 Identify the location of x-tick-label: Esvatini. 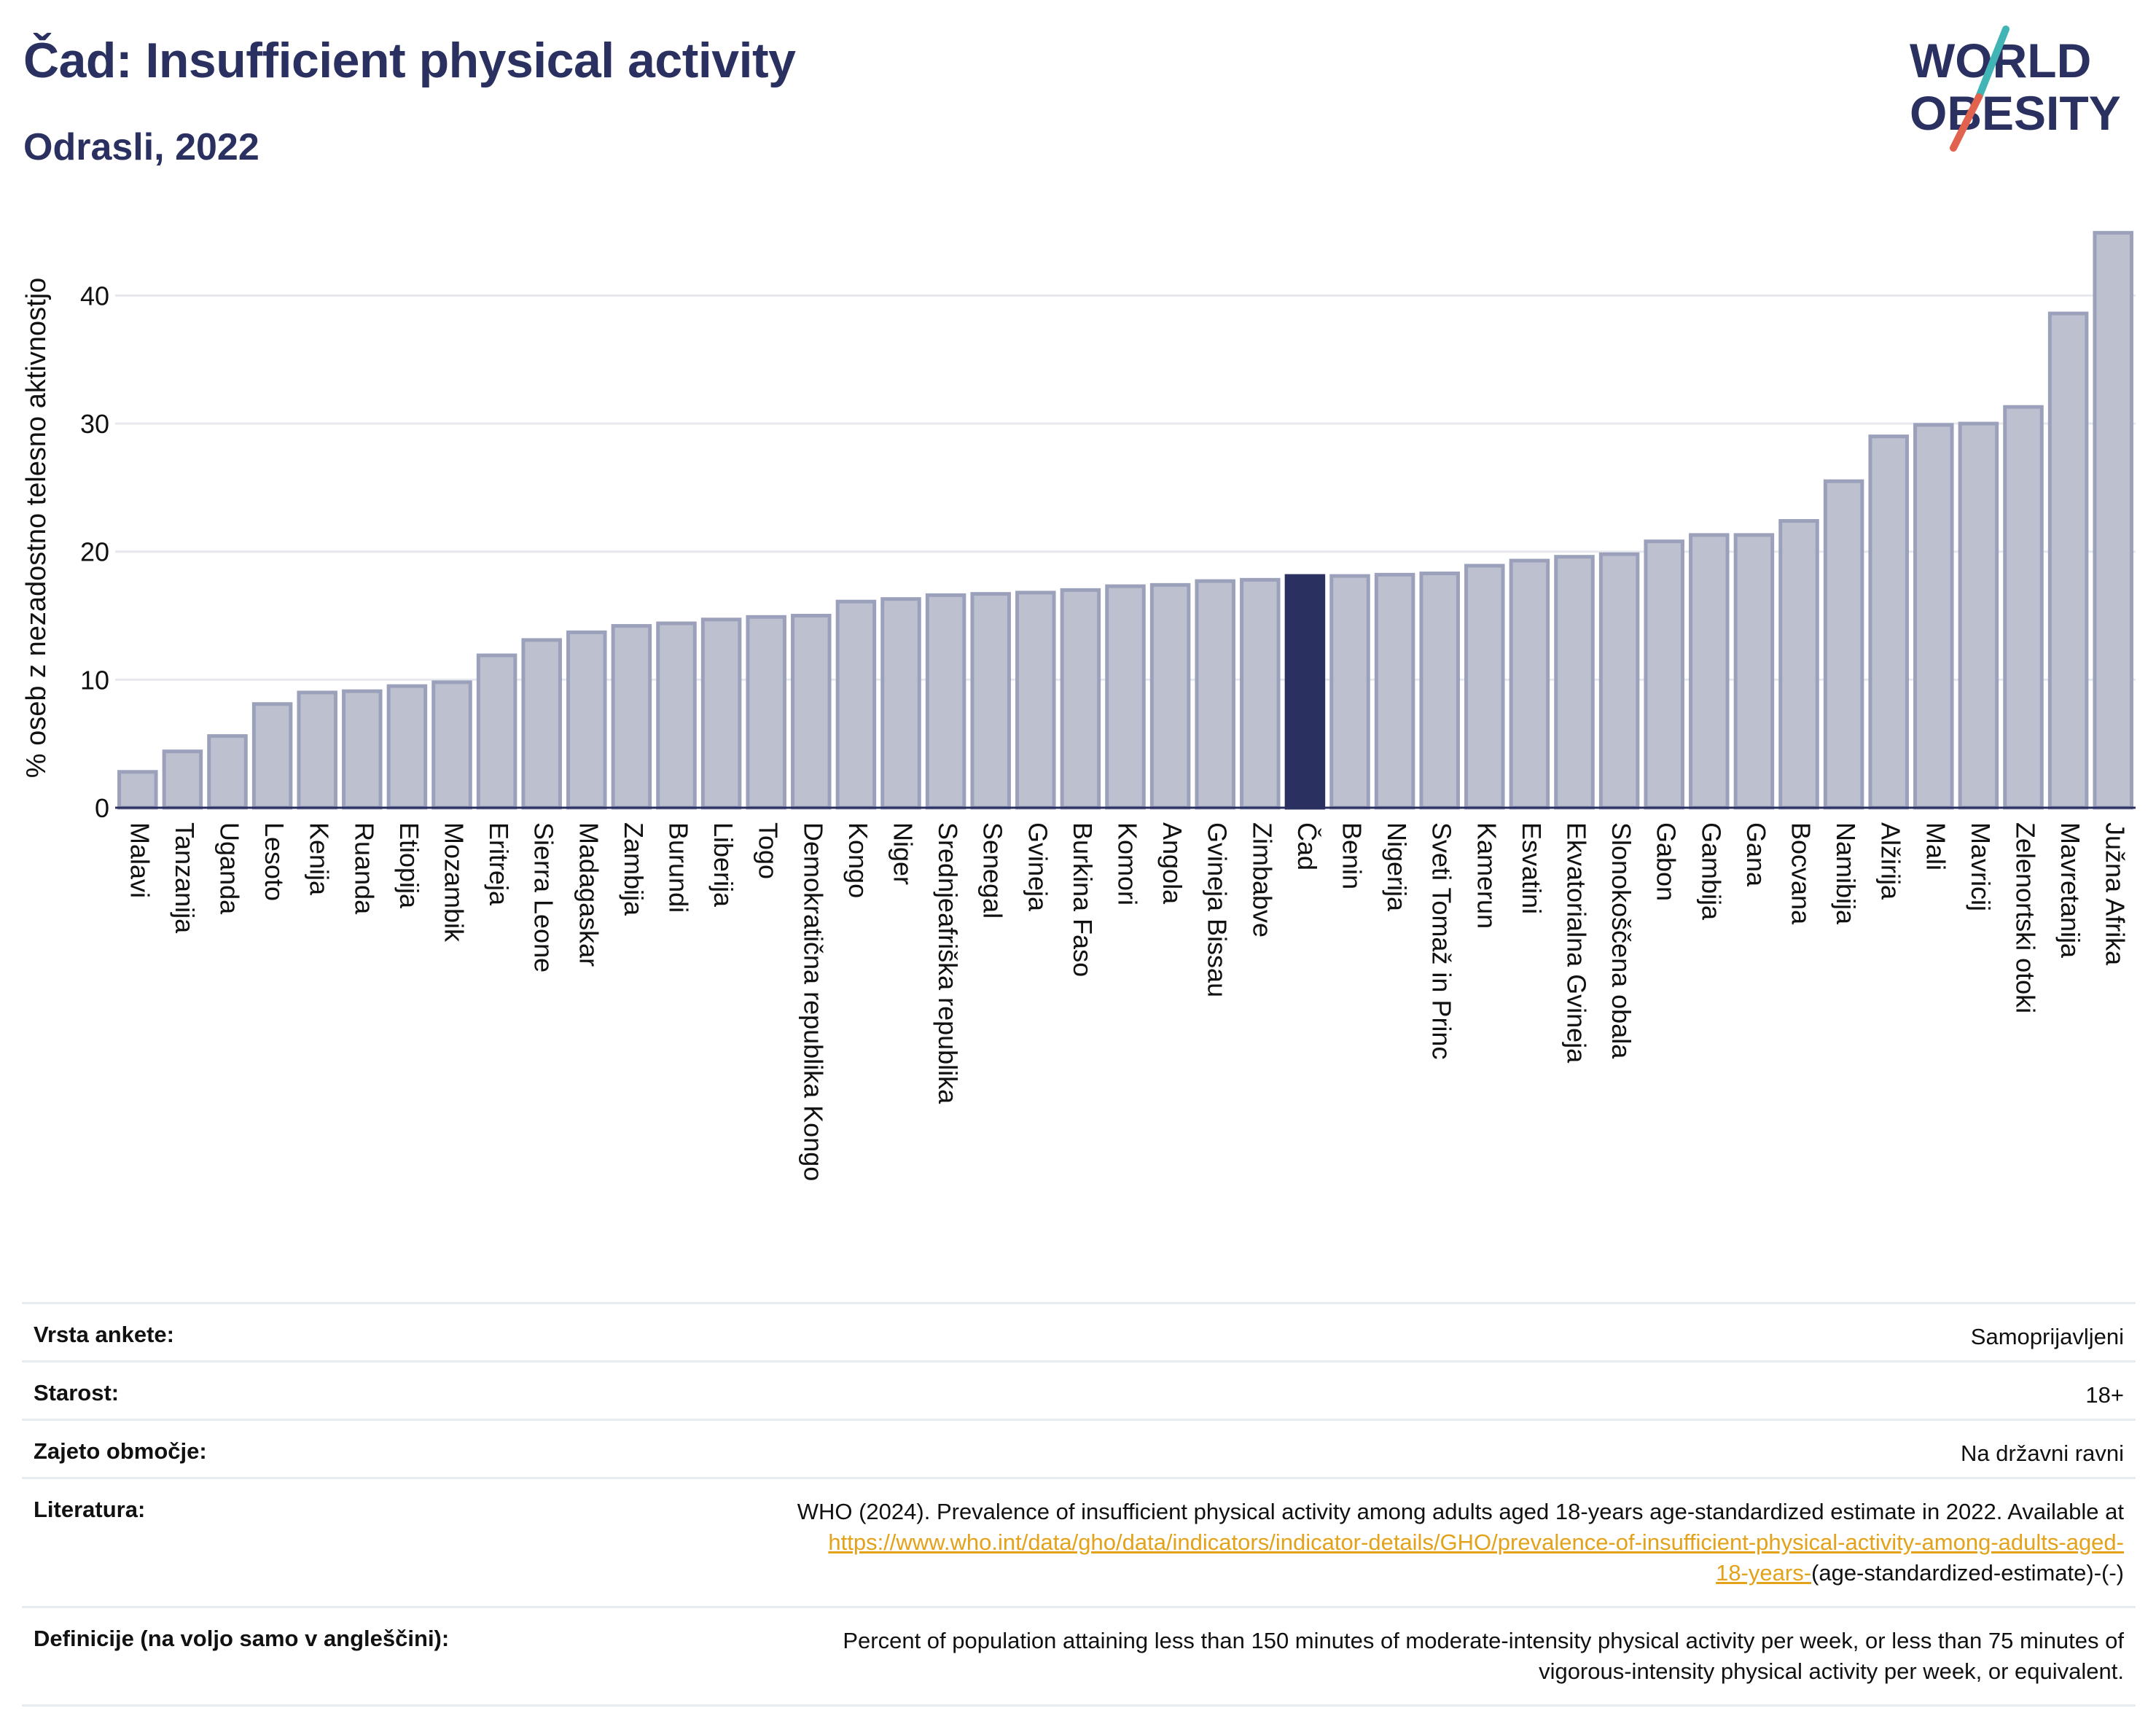
(1532, 868).